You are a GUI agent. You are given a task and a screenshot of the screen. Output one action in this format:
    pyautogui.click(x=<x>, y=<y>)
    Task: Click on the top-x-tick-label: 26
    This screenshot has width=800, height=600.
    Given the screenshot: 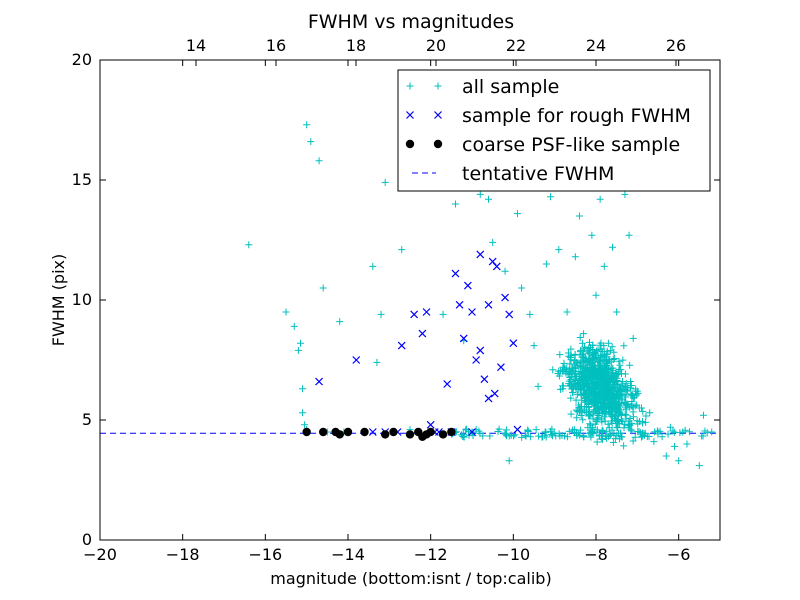 What is the action you would take?
    pyautogui.click(x=676, y=45)
    